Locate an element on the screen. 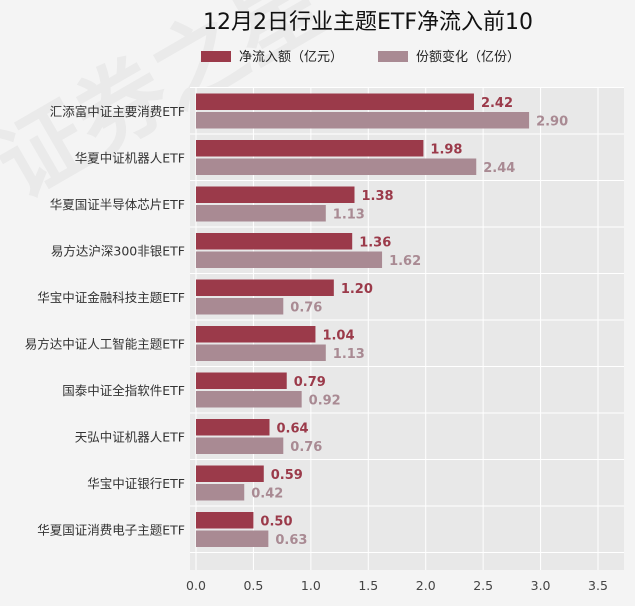  category-label-4: 华宝中证金融科技主题ETF is located at coordinates (111, 297).